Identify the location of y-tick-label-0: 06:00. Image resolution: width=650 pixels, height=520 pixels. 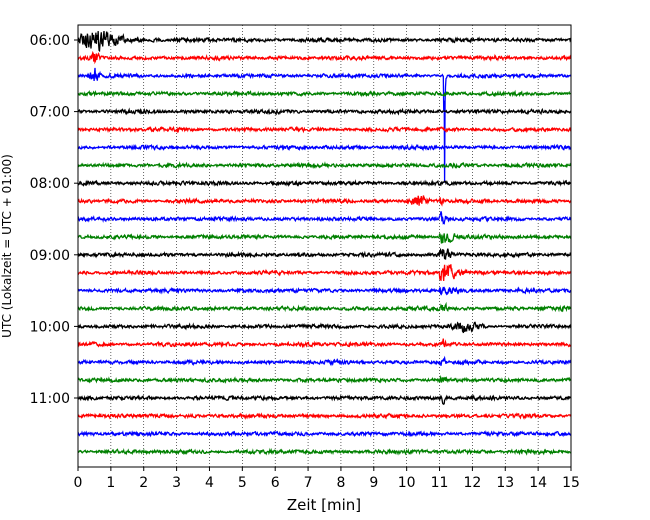
(50, 41).